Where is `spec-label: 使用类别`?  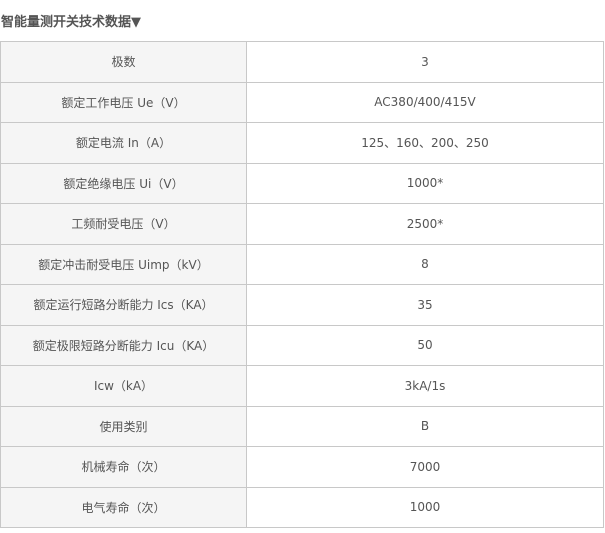 spec-label: 使用类别 is located at coordinates (123, 426).